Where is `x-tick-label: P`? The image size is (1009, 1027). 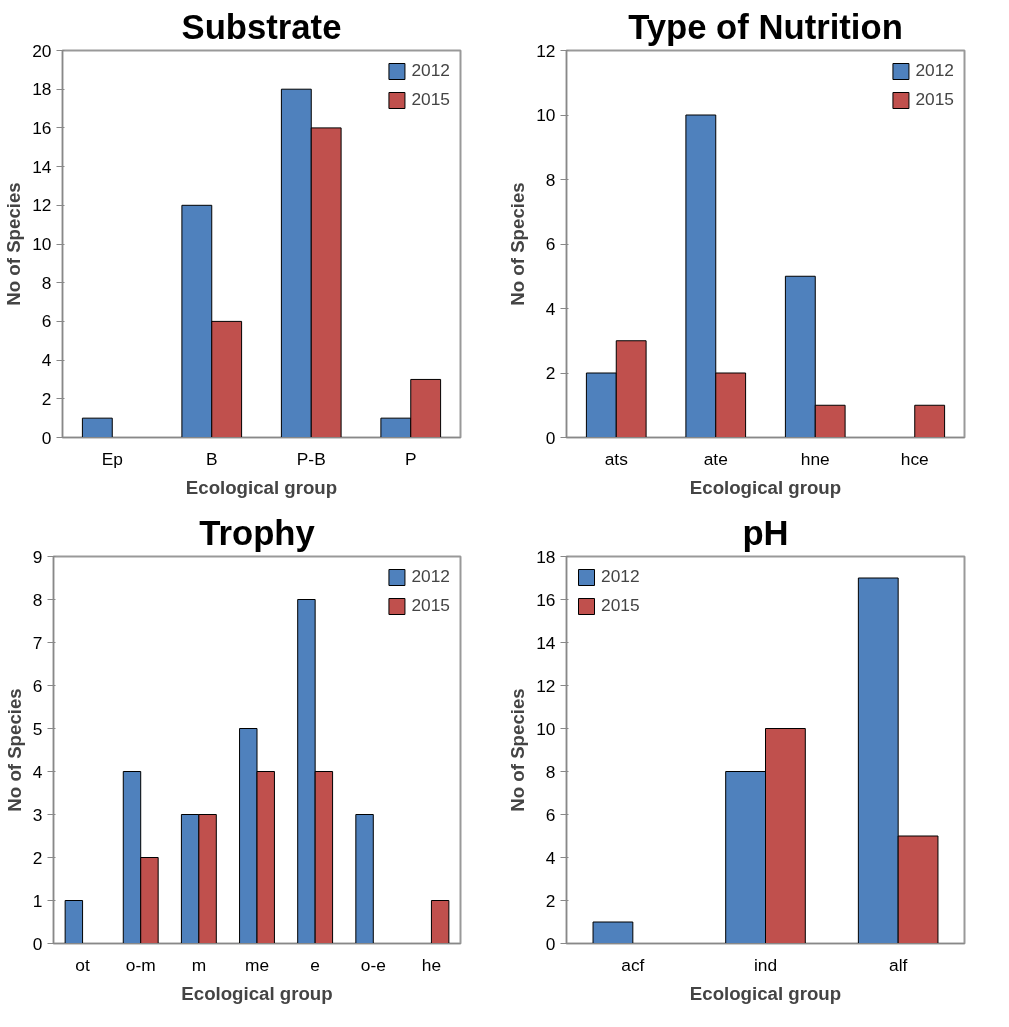 x-tick-label: P is located at coordinates (410, 458).